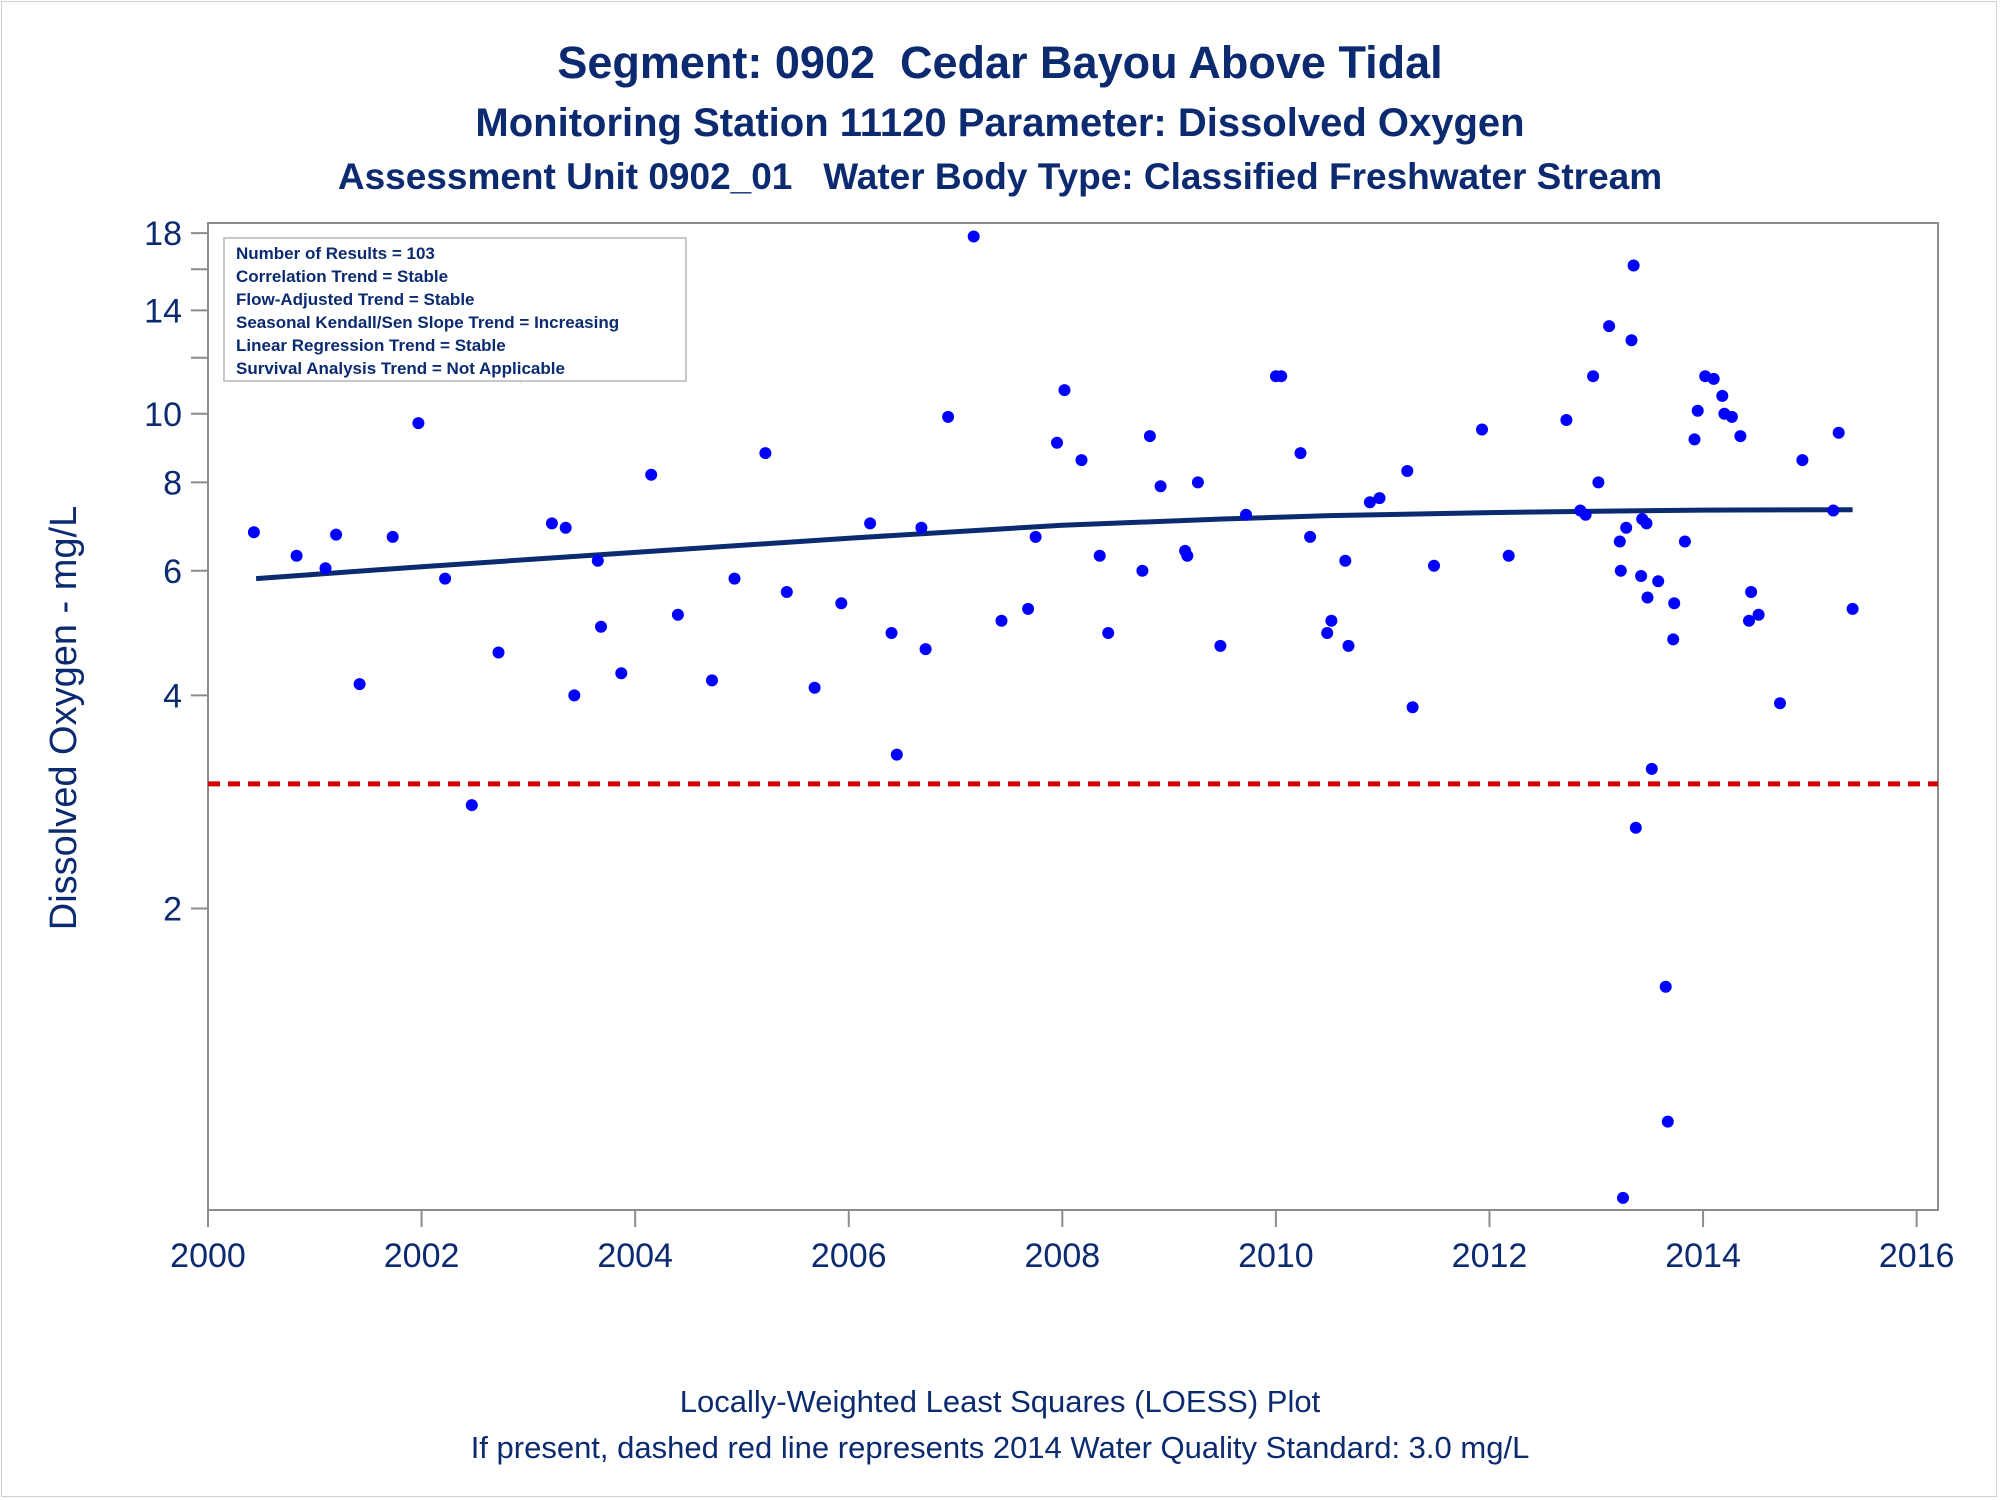  What do you see at coordinates (355, 299) in the screenshot?
I see `stat-line: Flow-Adjusted Trend = Stable` at bounding box center [355, 299].